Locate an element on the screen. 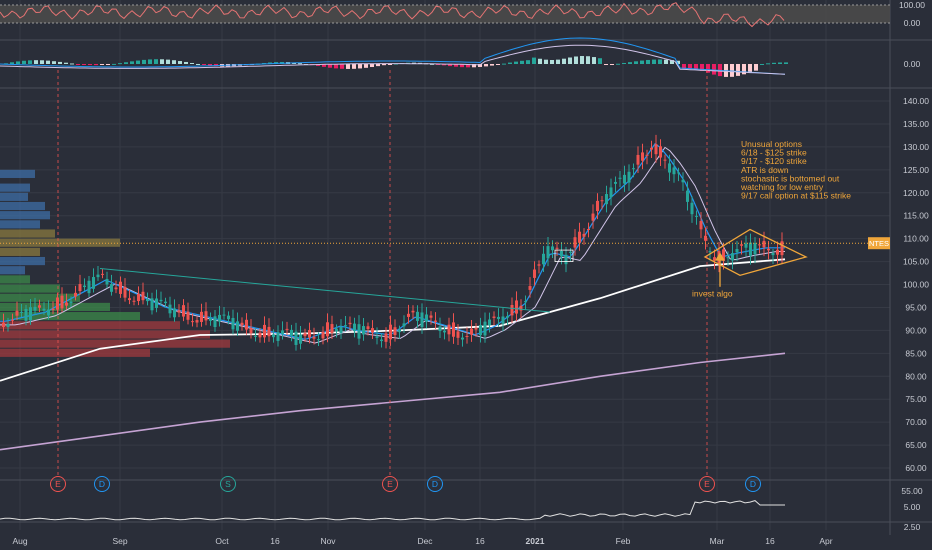 The image size is (932, 550). signal-line is located at coordinates (393, 59).